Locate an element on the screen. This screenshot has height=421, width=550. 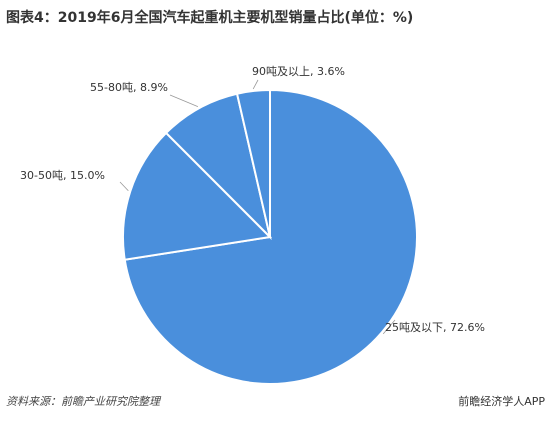
category-label: 30-50吨 is located at coordinates (41, 175).